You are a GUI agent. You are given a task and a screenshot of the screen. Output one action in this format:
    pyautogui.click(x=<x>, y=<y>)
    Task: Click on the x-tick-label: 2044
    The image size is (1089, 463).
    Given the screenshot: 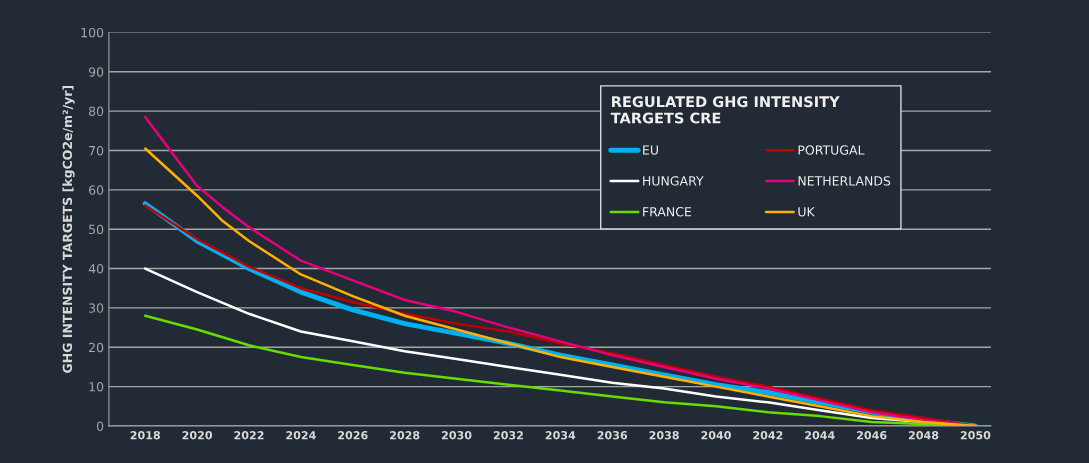 What is the action you would take?
    pyautogui.click(x=820, y=435)
    